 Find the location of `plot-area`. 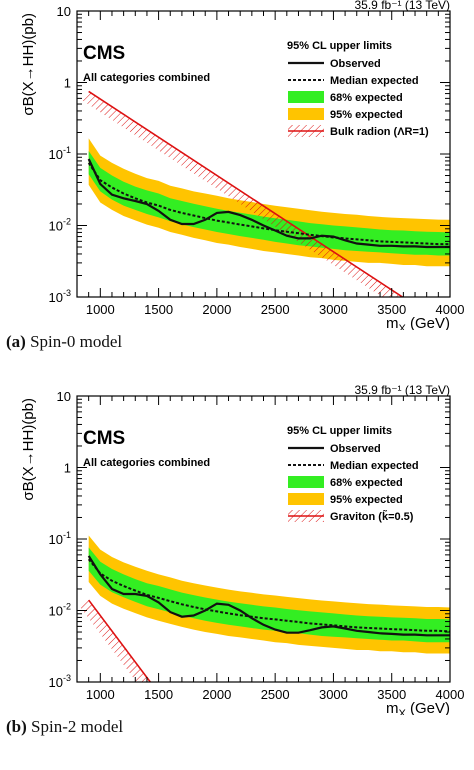

plot-area is located at coordinates (264, 608).